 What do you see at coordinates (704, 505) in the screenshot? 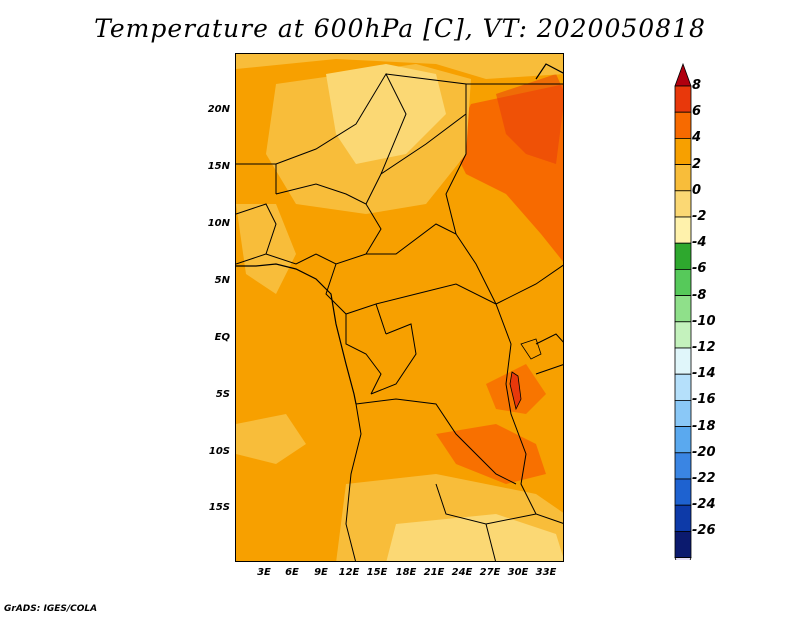
I see `colorbar-label: -24` at bounding box center [704, 505].